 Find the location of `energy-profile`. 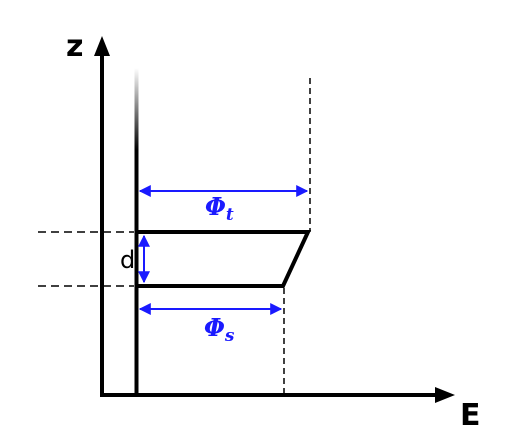

energy-profile is located at coordinates (224, 259).